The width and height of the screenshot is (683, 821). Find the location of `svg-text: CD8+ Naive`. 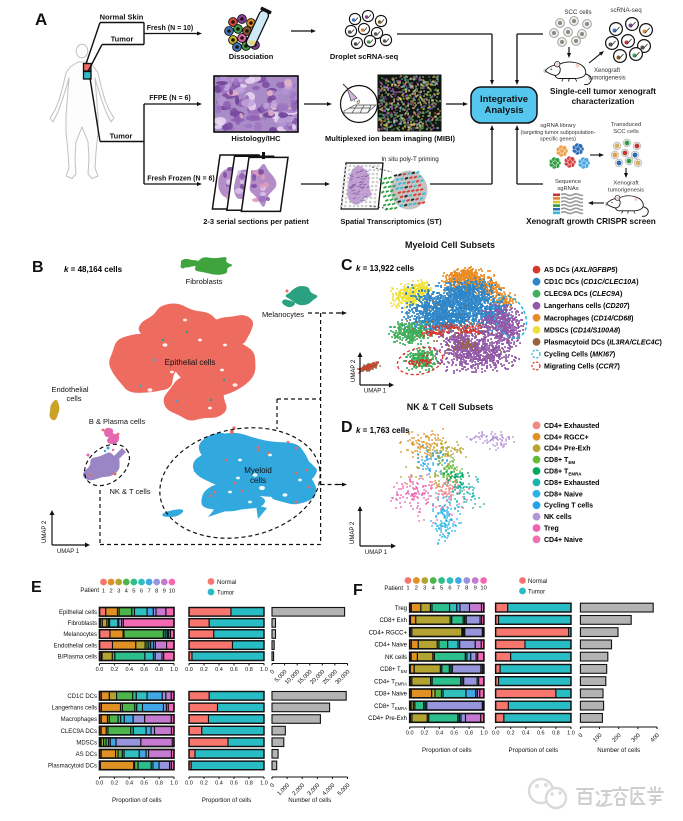

svg-text: CD8+ Naive is located at coordinates (563, 494).